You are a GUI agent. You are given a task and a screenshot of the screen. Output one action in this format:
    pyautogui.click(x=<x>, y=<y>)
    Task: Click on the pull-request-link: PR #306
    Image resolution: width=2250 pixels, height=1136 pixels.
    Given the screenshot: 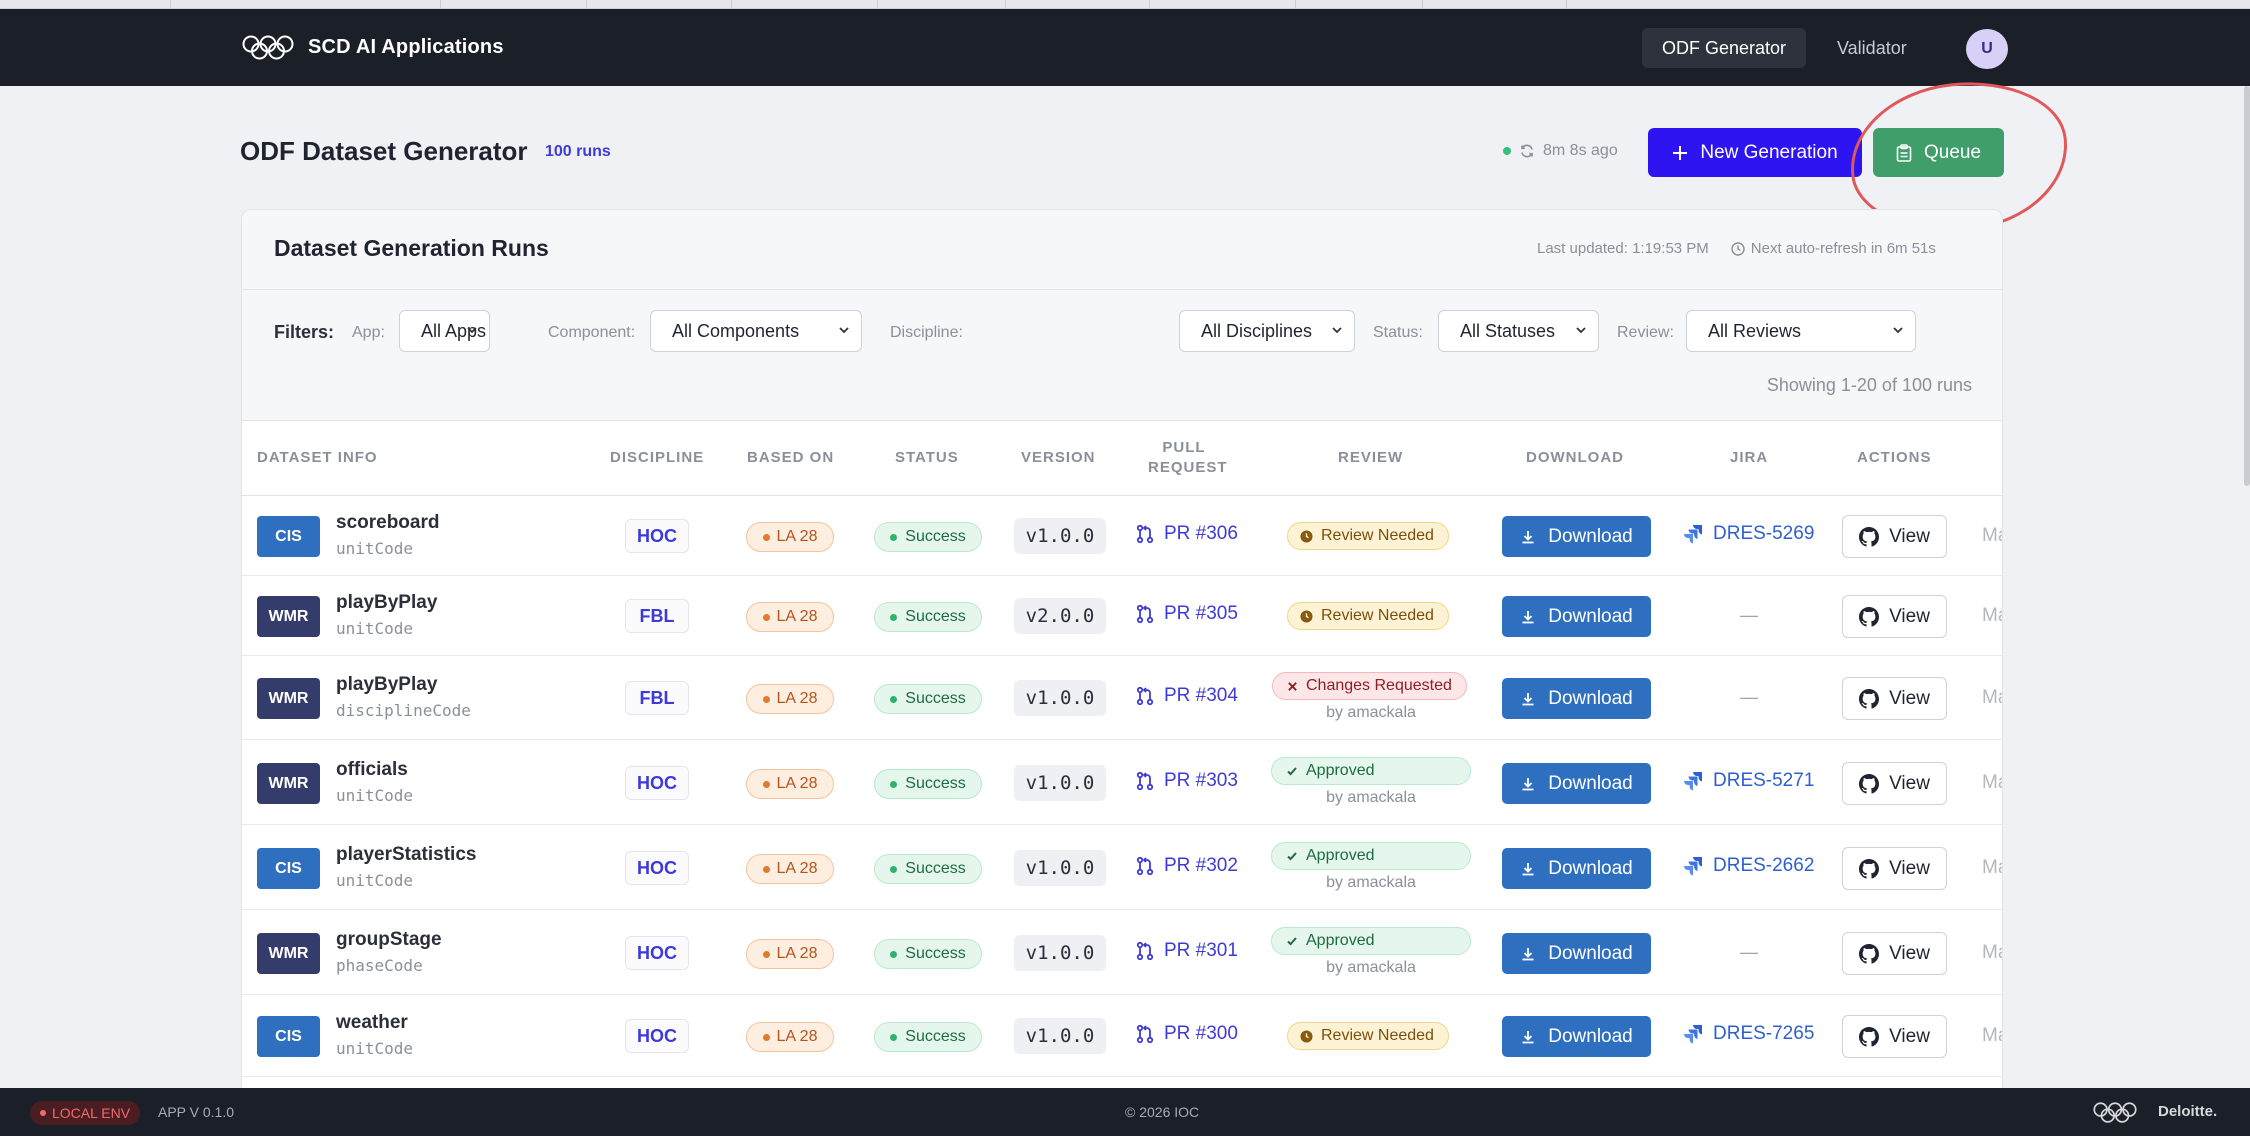 What is the action you would take?
    pyautogui.click(x=1187, y=534)
    